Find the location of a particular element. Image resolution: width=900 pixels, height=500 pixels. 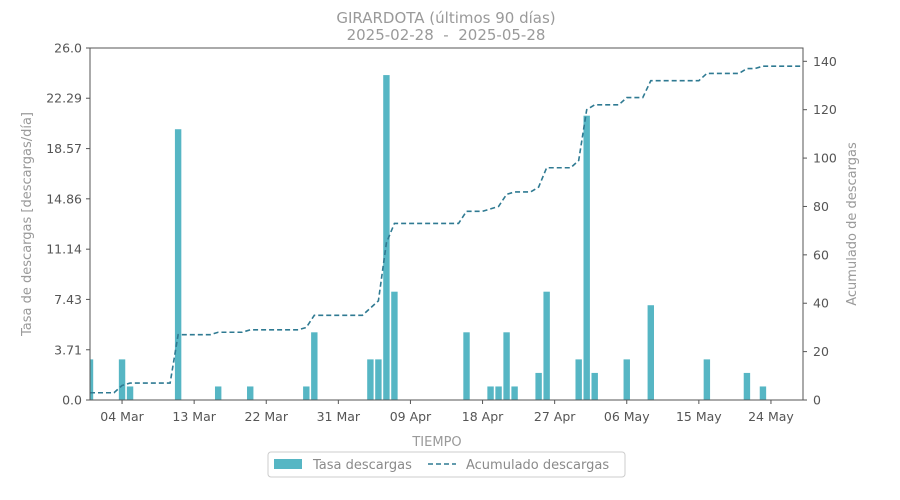

y-tick-label-left-3: 11.14 is located at coordinates (64, 249).